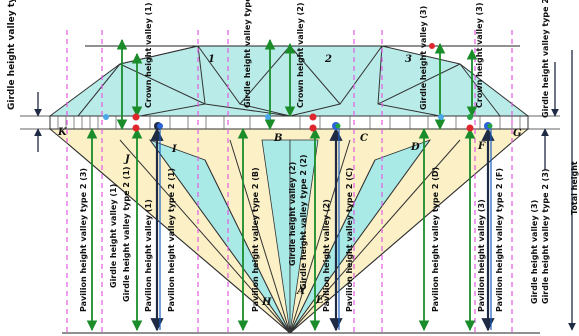 This screenshot has height=336, width=579. Describe the element at coordinates (415, 147) in the screenshot. I see `point-D: D` at that location.